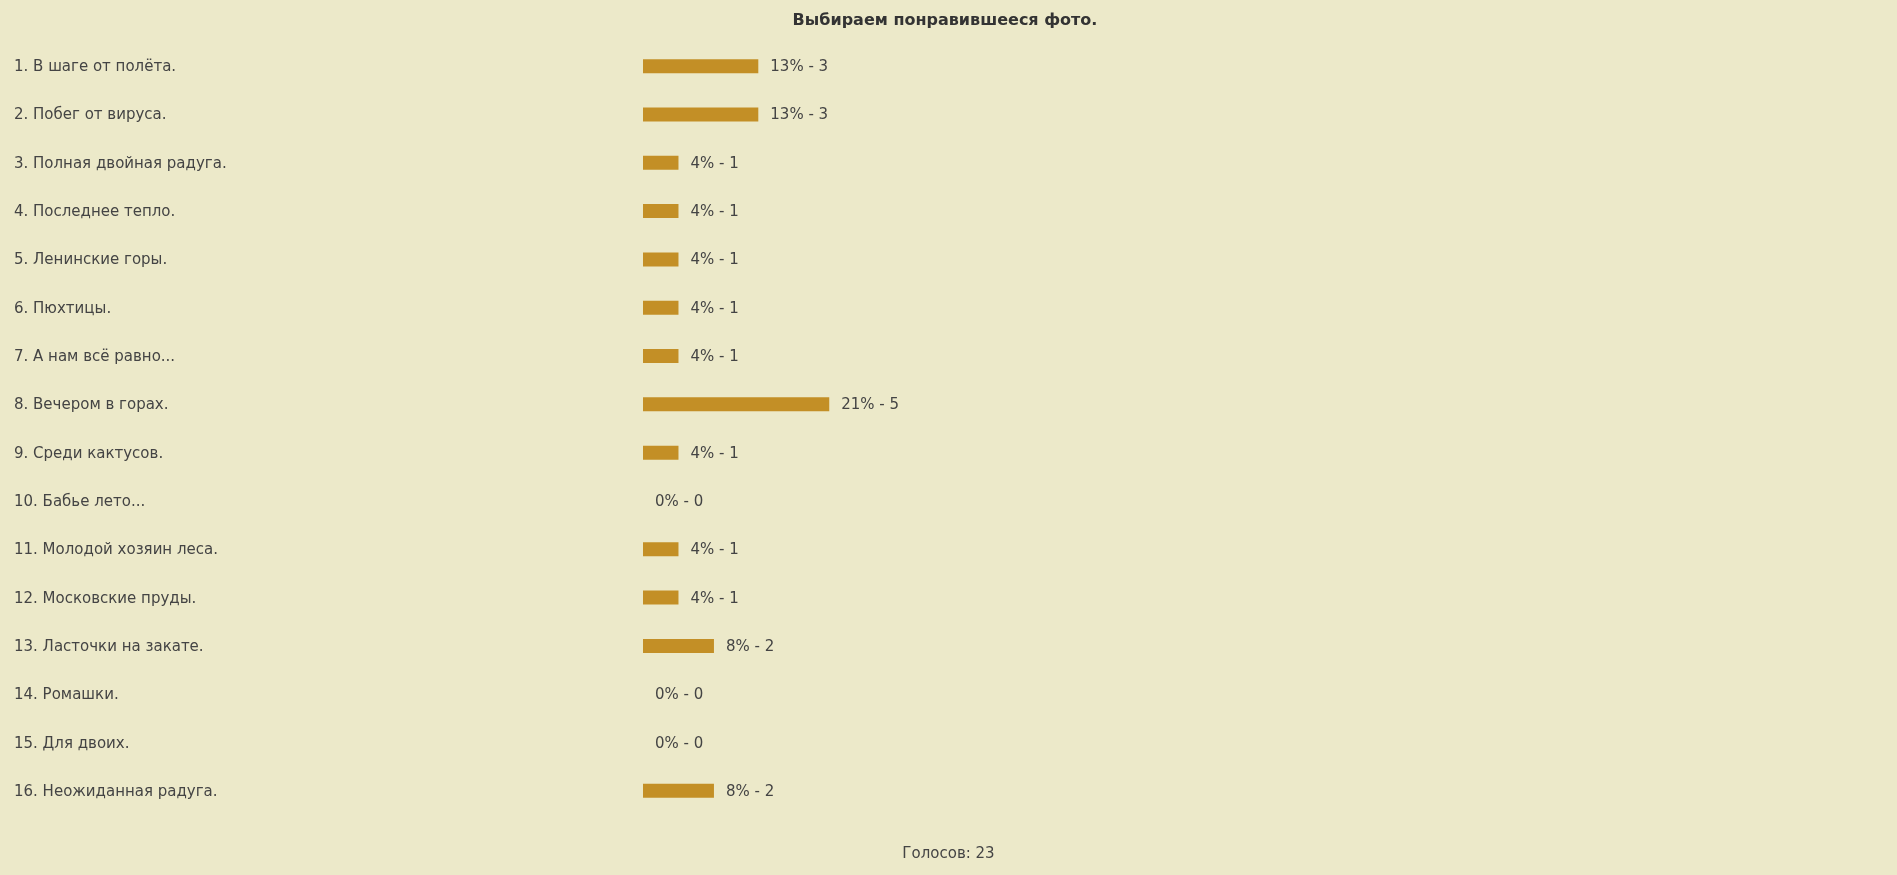 This screenshot has height=875, width=1897. What do you see at coordinates (91, 404) in the screenshot?
I see `y-tick-label: 8. Вечером в горах.` at bounding box center [91, 404].